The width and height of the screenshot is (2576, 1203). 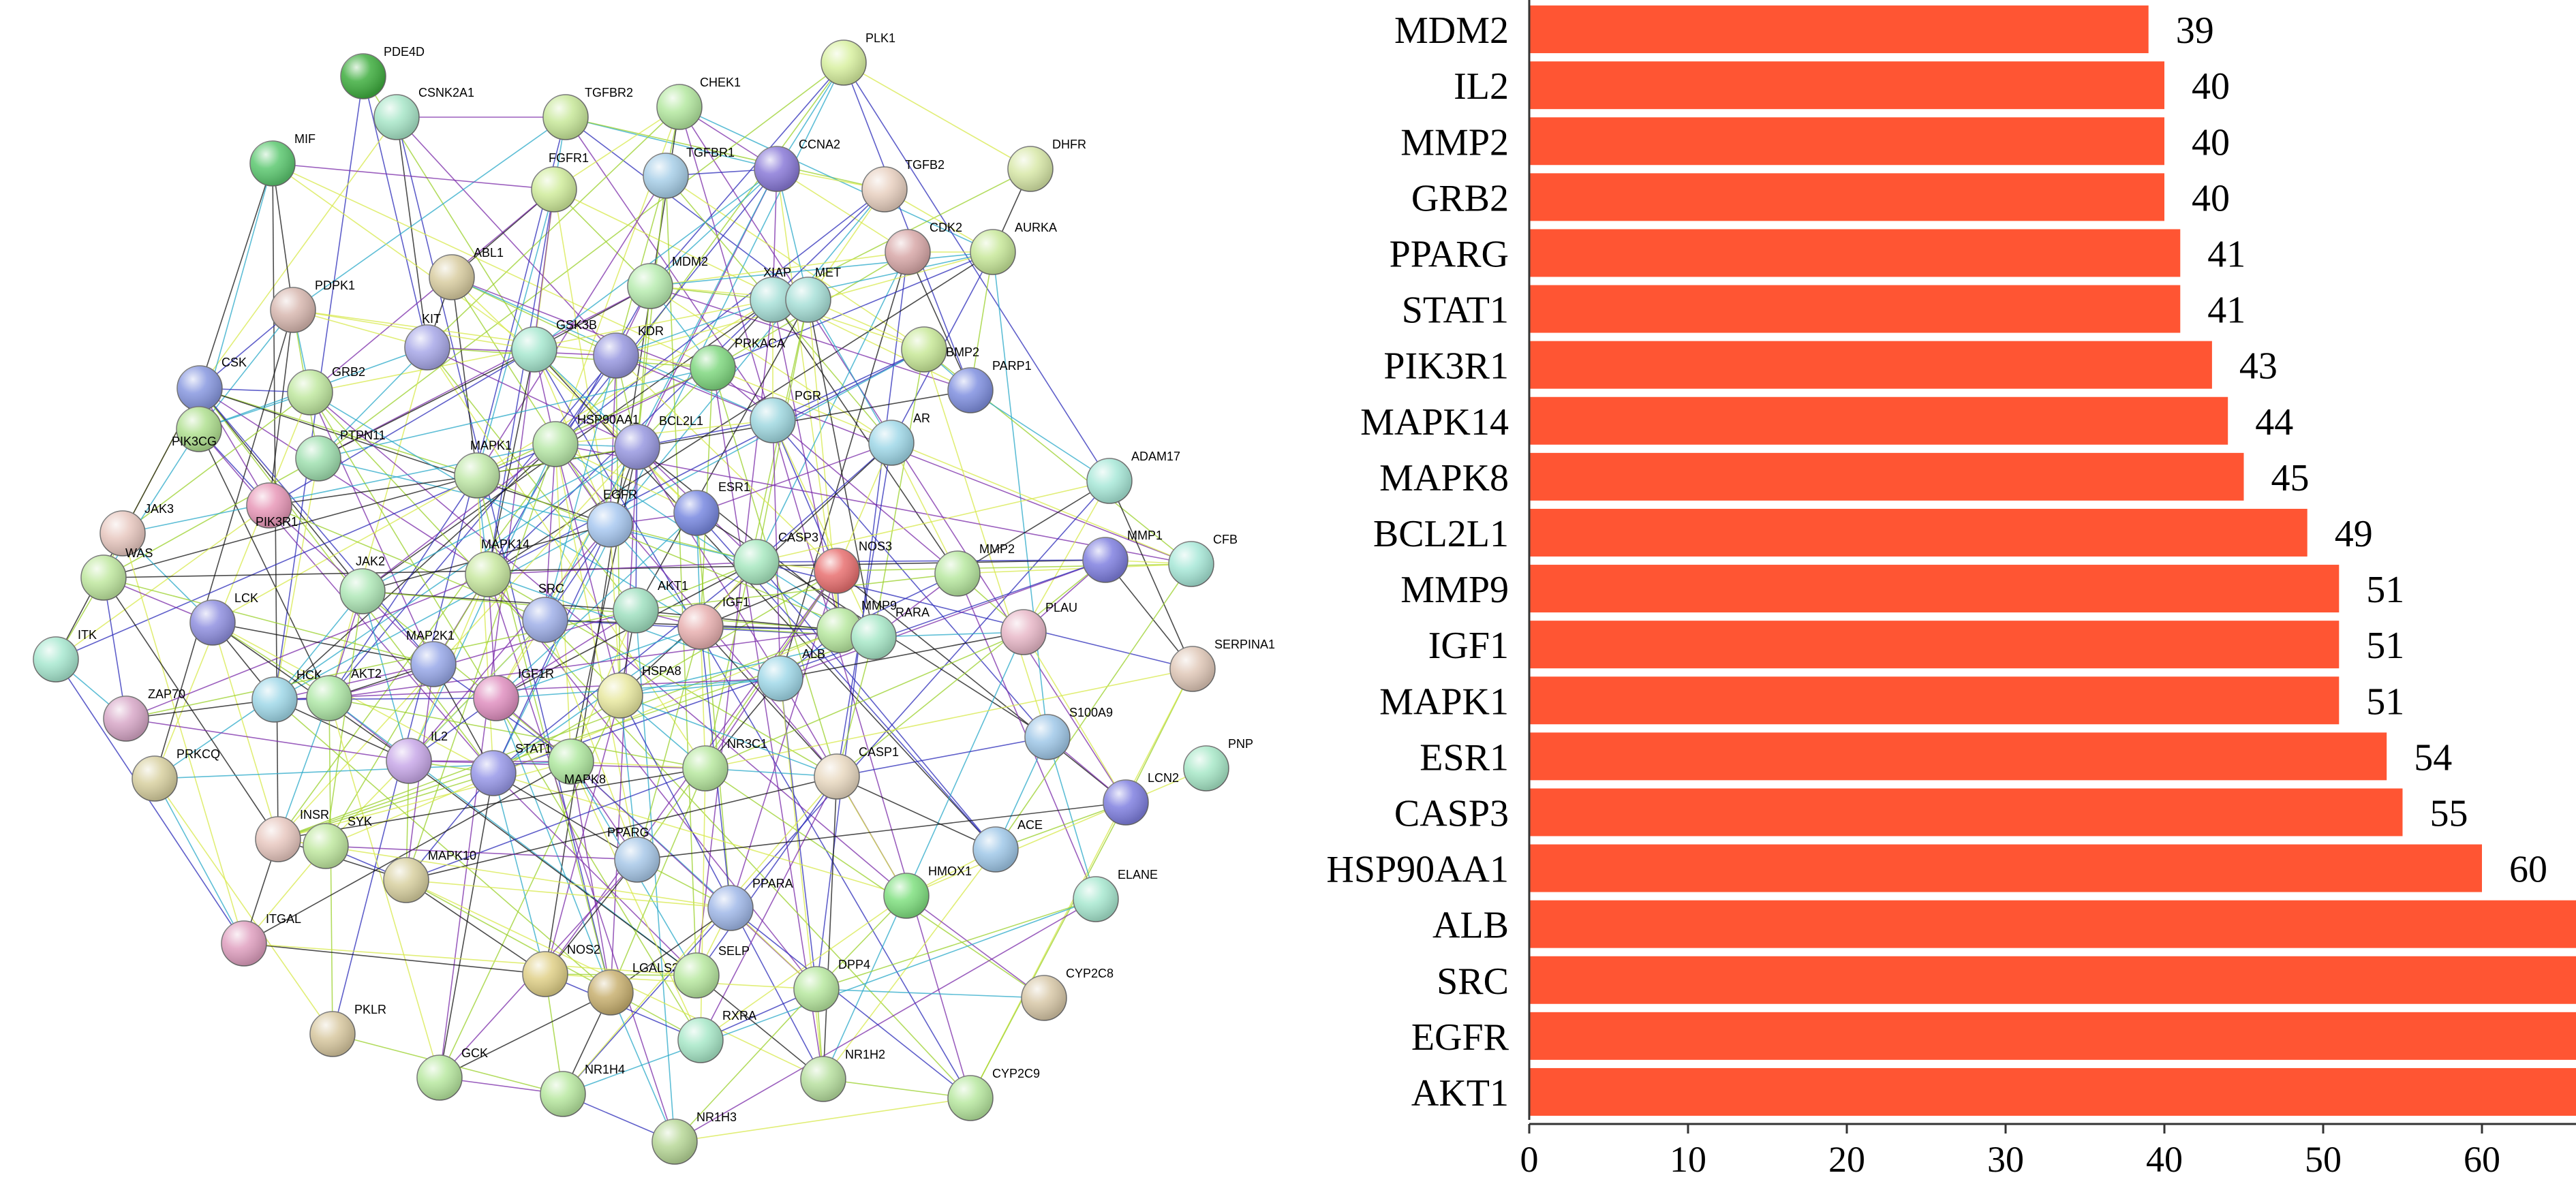 I want to click on network-node: ZAP70, so click(x=144, y=715).